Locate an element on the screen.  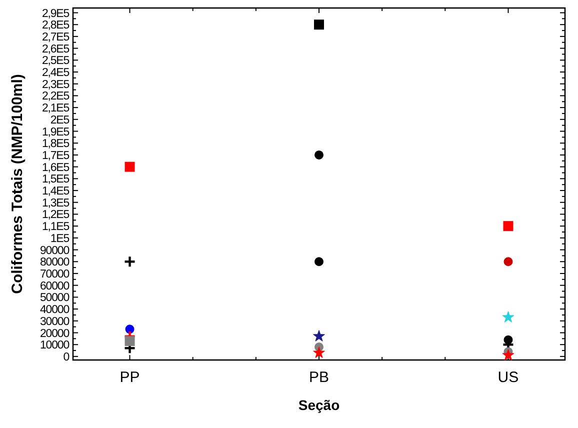
y-tick-label: 30000 is located at coordinates (55, 322).